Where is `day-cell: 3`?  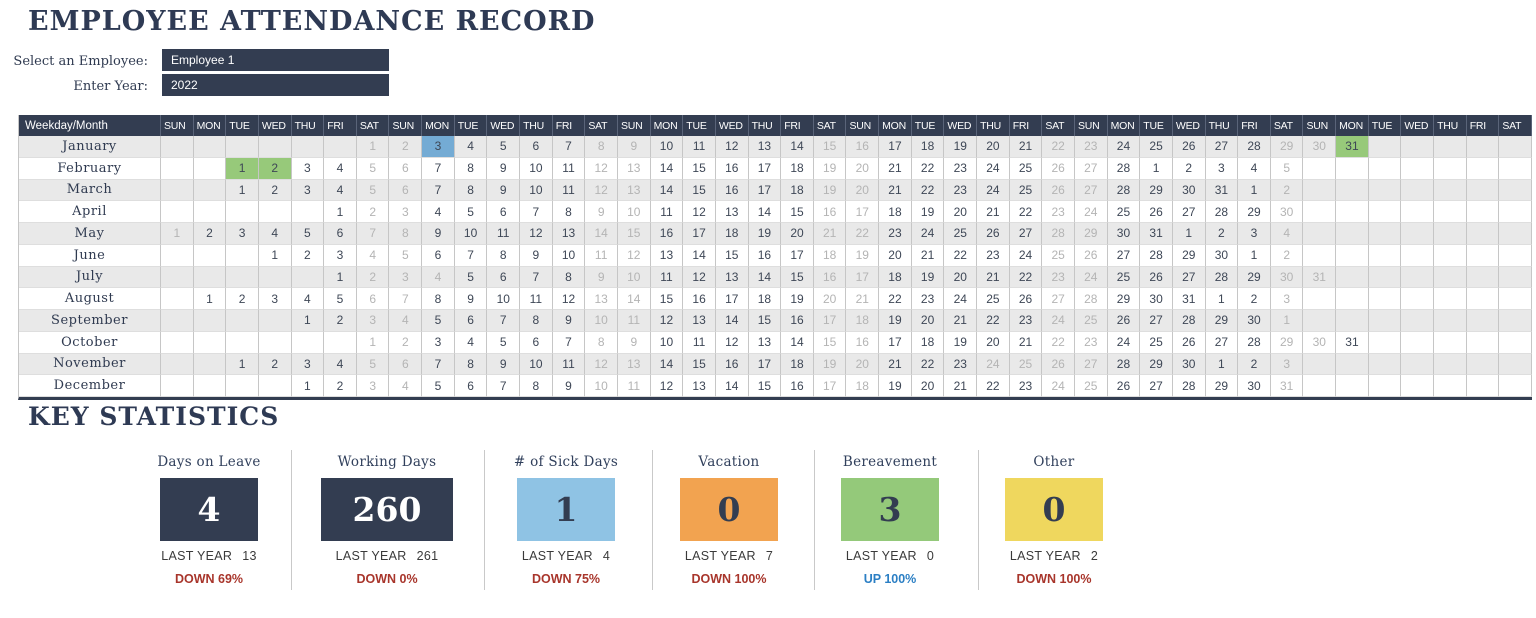
day-cell: 3 is located at coordinates (1254, 234).